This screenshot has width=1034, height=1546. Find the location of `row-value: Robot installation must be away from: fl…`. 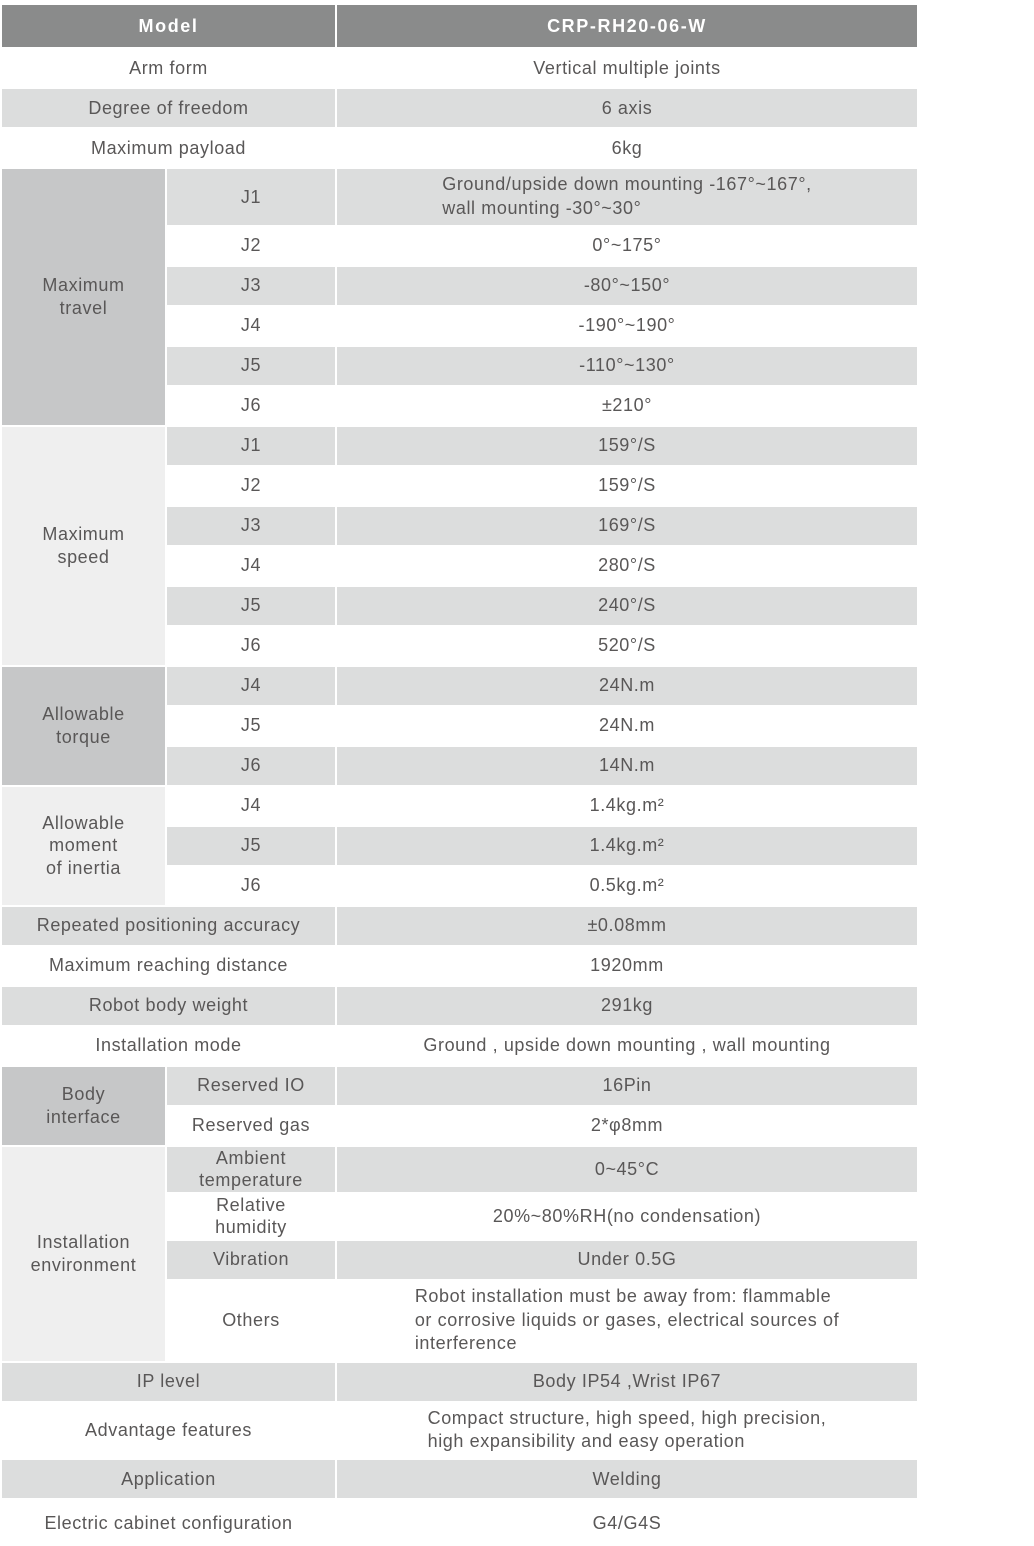

row-value: Robot installation must be away from: fl… is located at coordinates (627, 1320).